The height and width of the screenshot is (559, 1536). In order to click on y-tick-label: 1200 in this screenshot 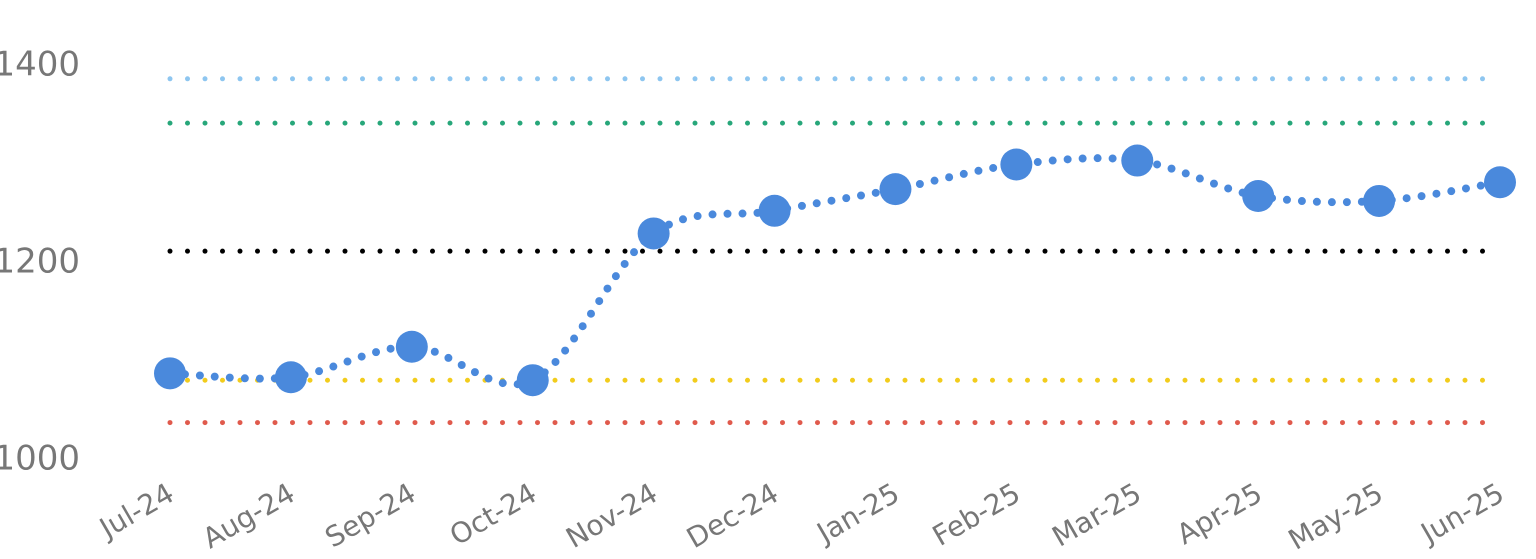, I will do `click(40, 262)`.